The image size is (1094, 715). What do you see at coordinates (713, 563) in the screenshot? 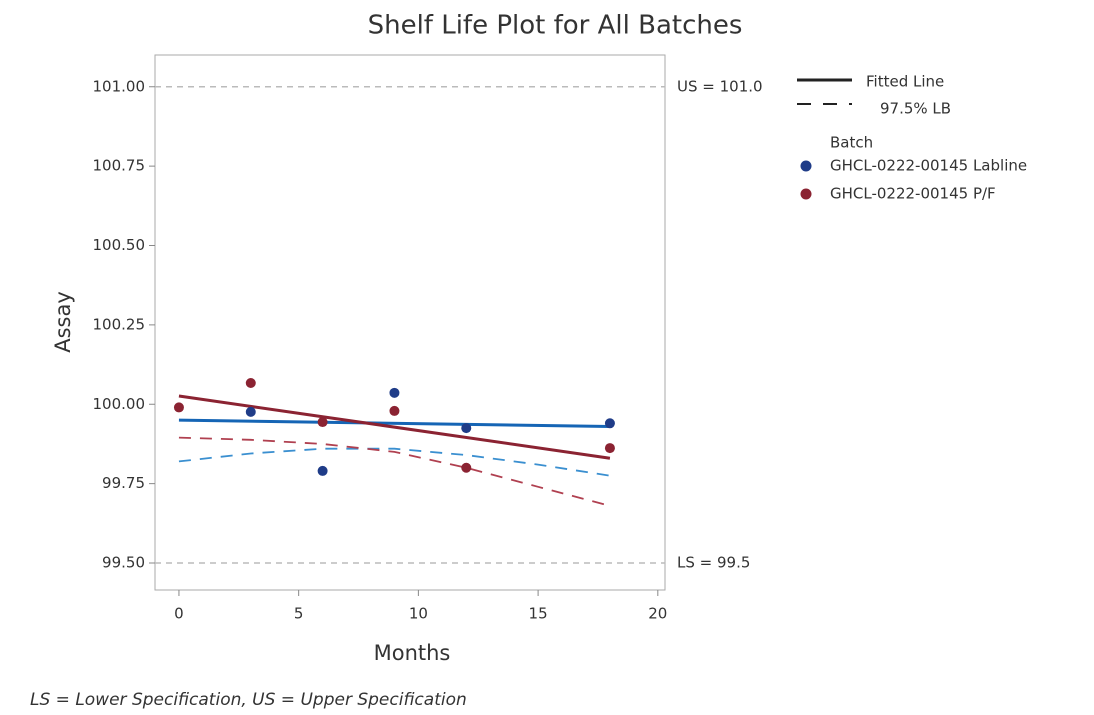
I see `spec-label: LS = 99.5` at bounding box center [713, 563].